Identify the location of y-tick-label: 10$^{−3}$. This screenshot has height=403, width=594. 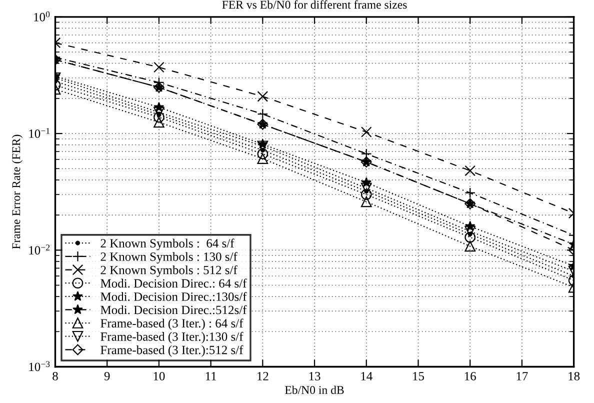
(39, 366).